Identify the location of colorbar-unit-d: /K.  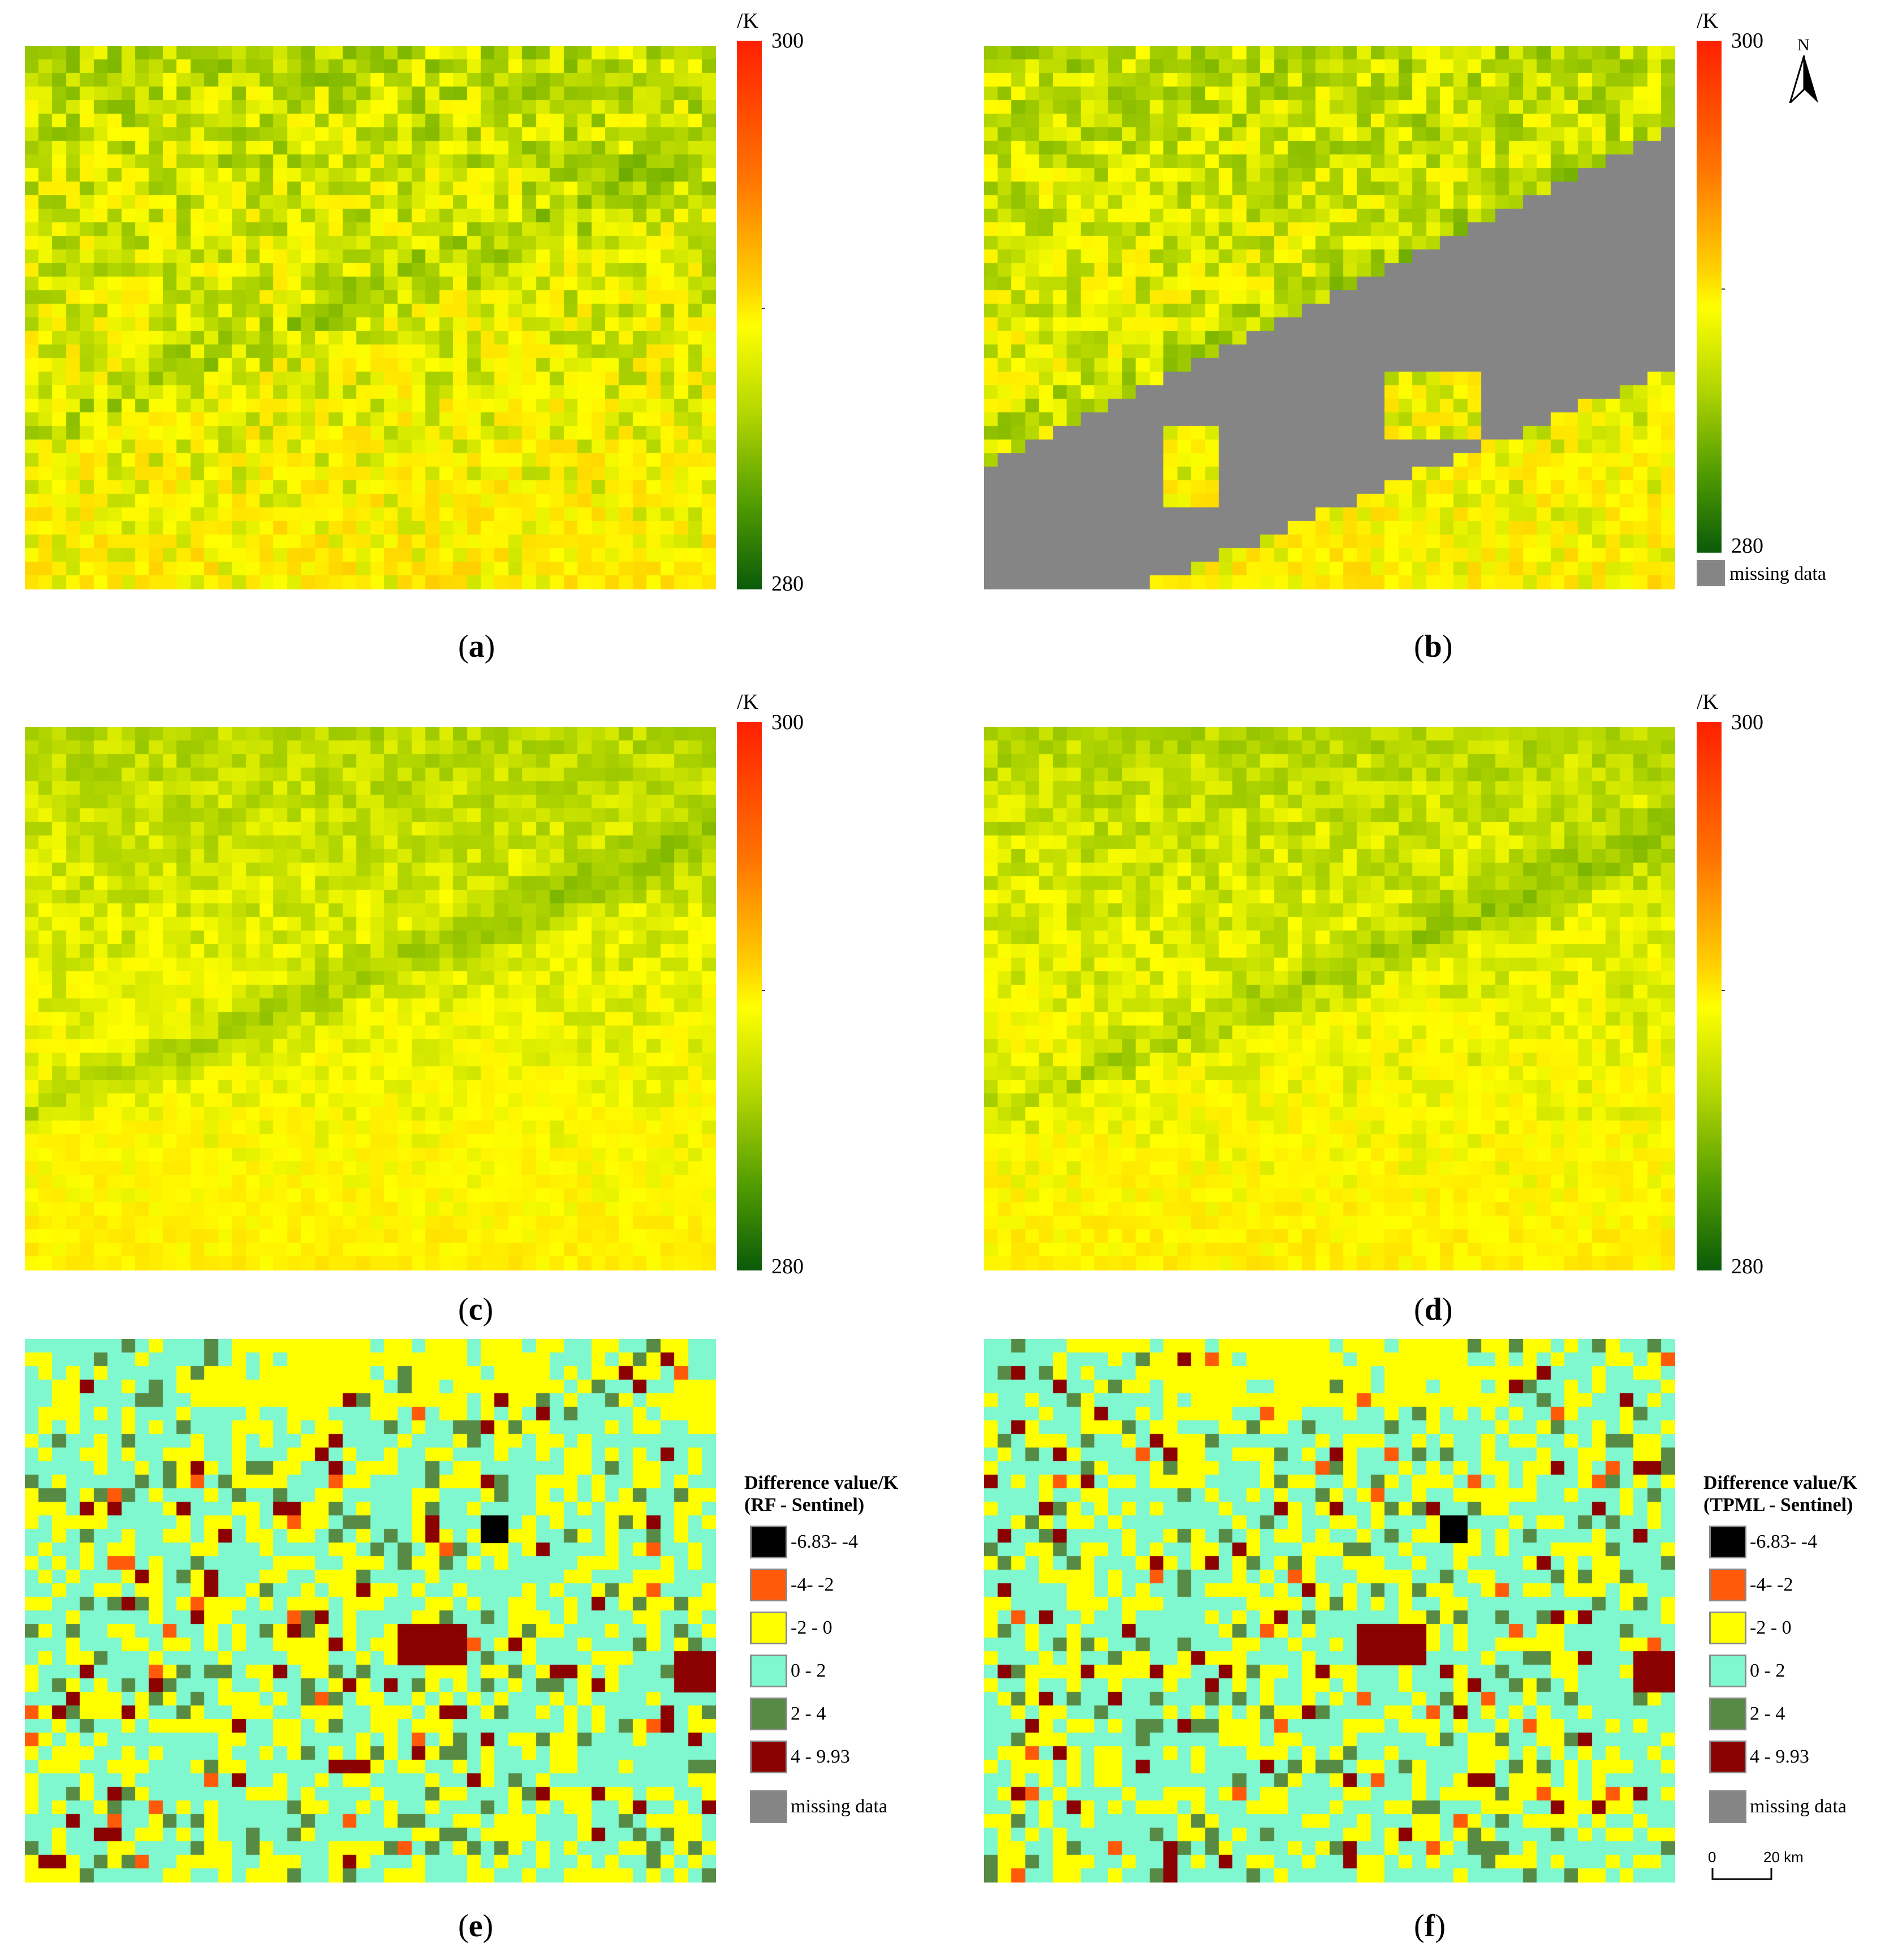
(1707, 702).